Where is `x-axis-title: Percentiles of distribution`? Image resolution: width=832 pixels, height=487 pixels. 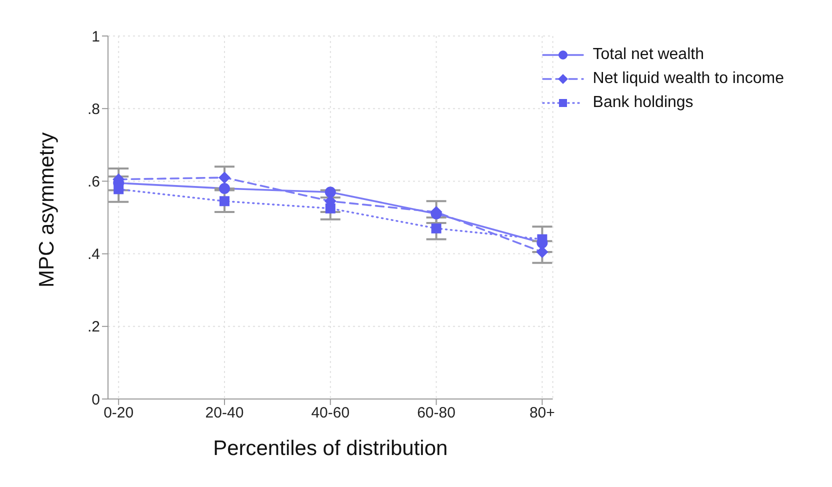
x-axis-title: Percentiles of distribution is located at coordinates (330, 448).